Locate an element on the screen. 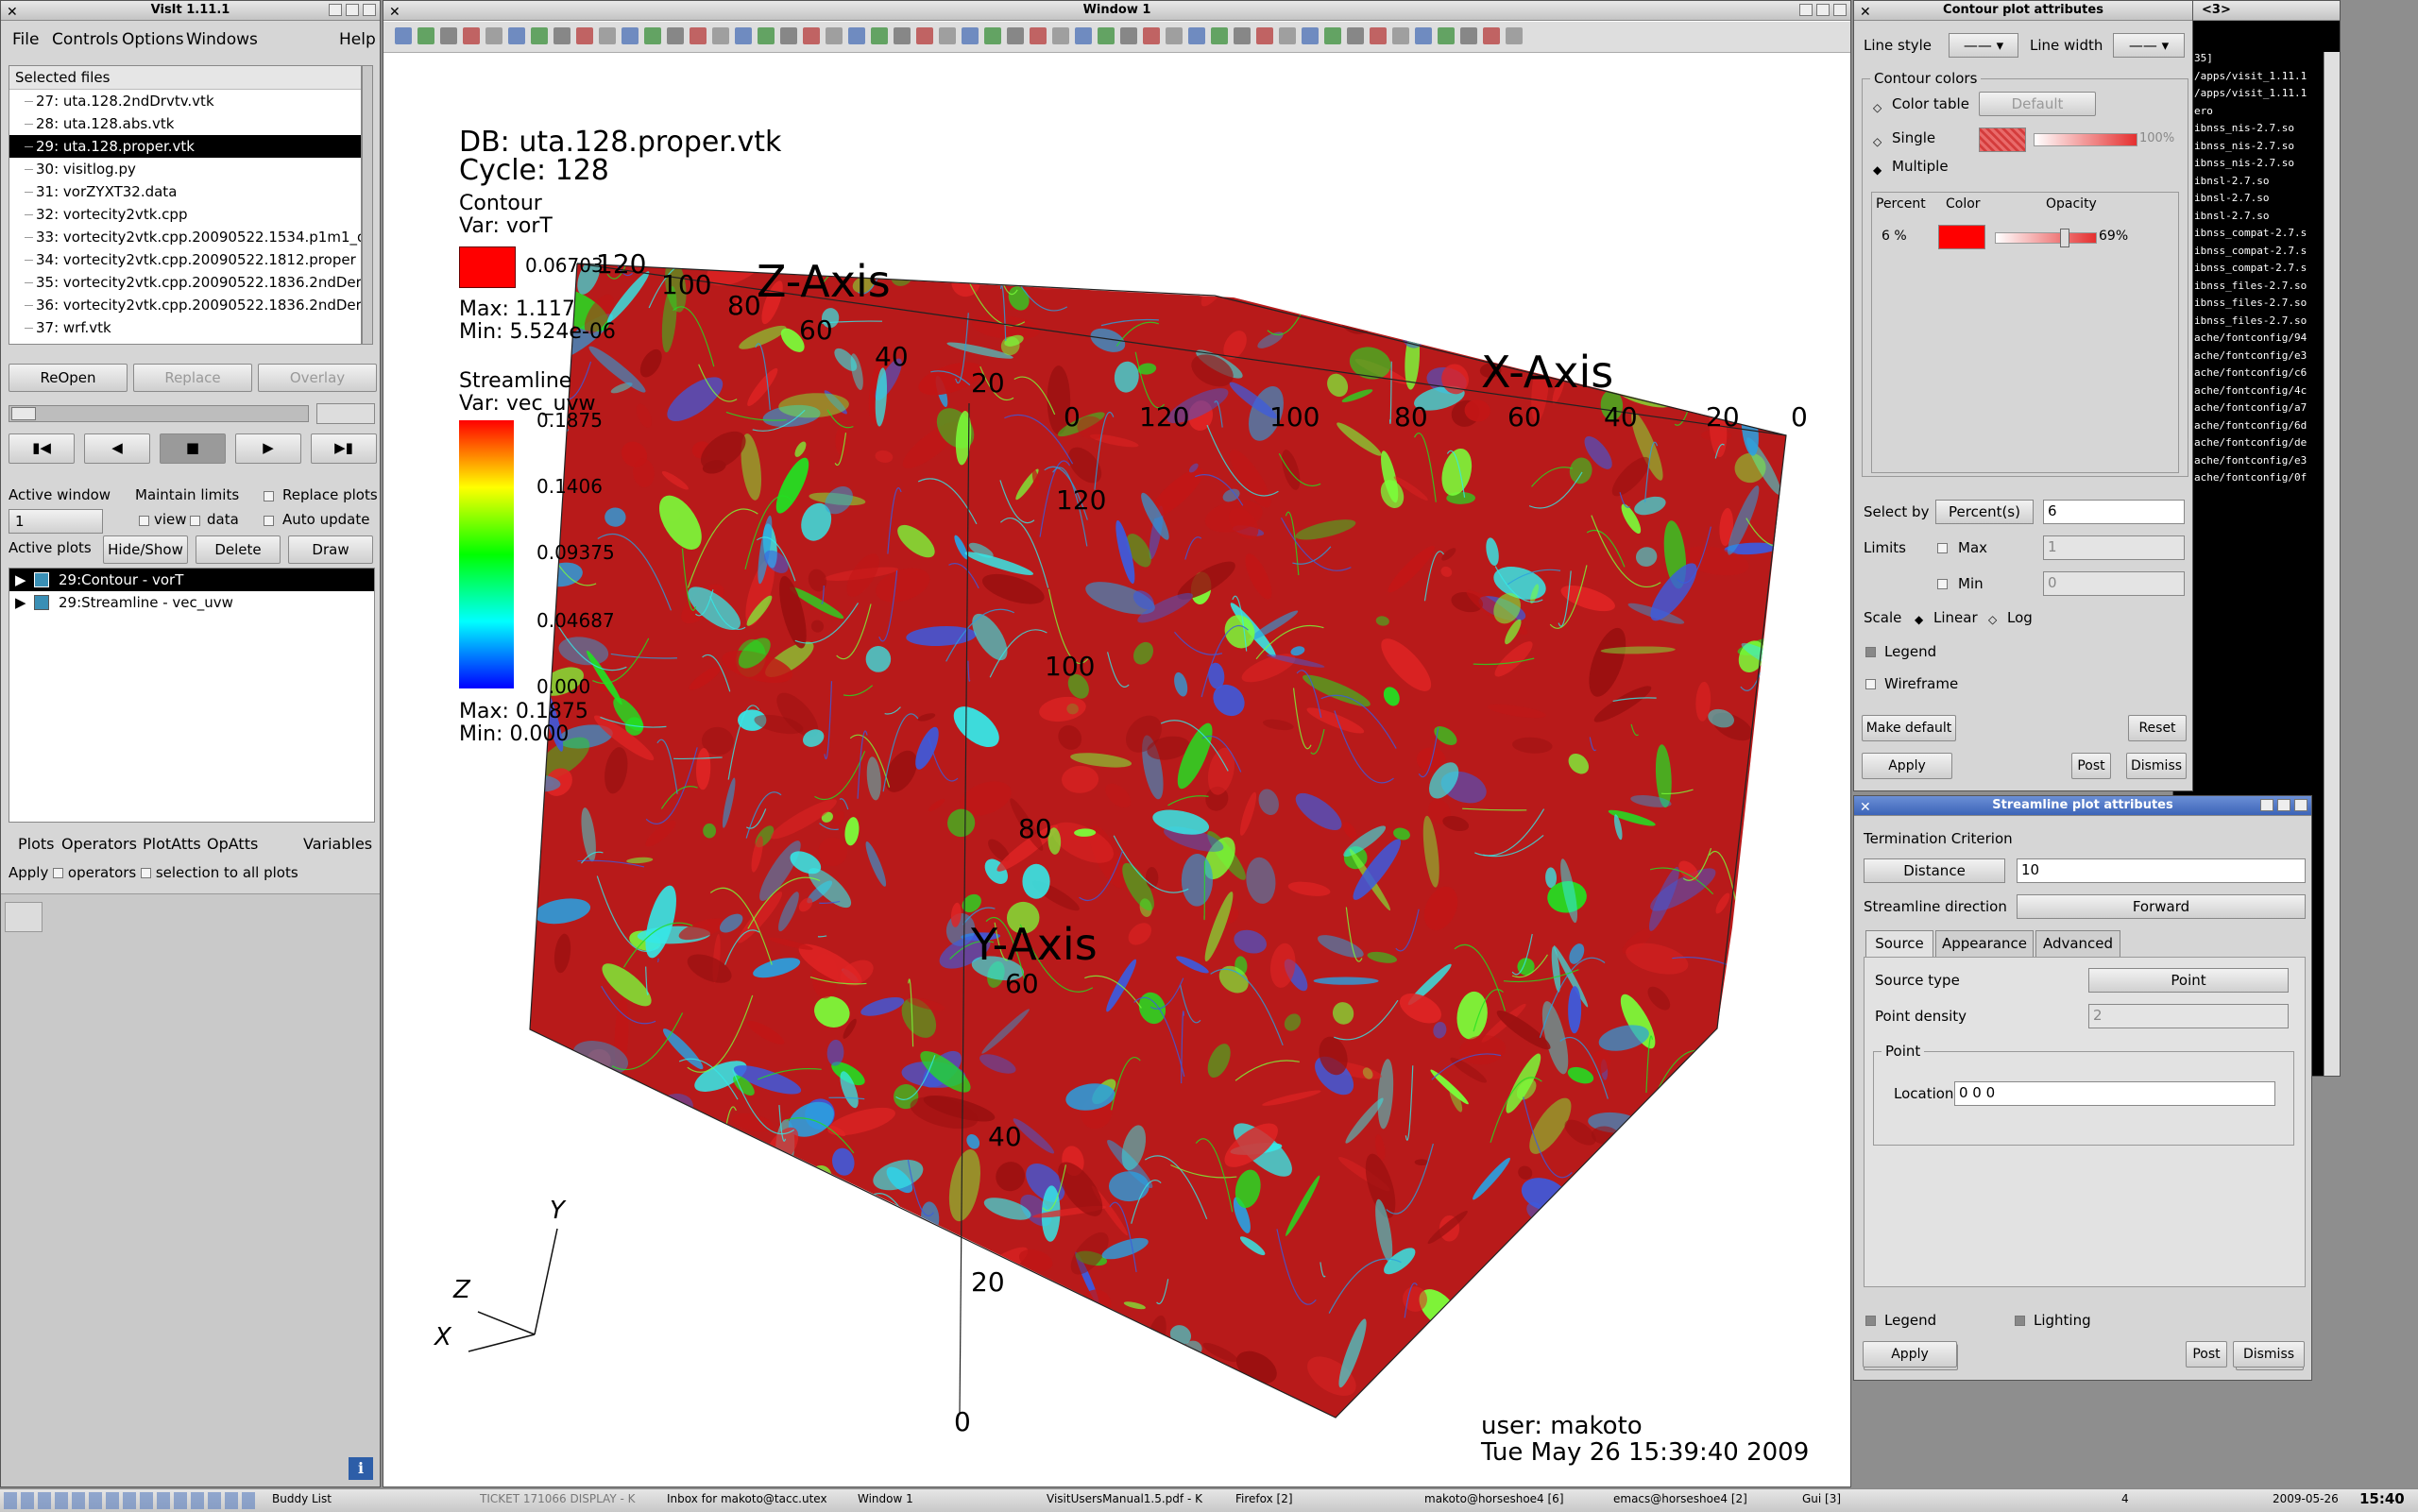 This screenshot has width=2418, height=1512. menu-operators: Operators is located at coordinates (99, 844).